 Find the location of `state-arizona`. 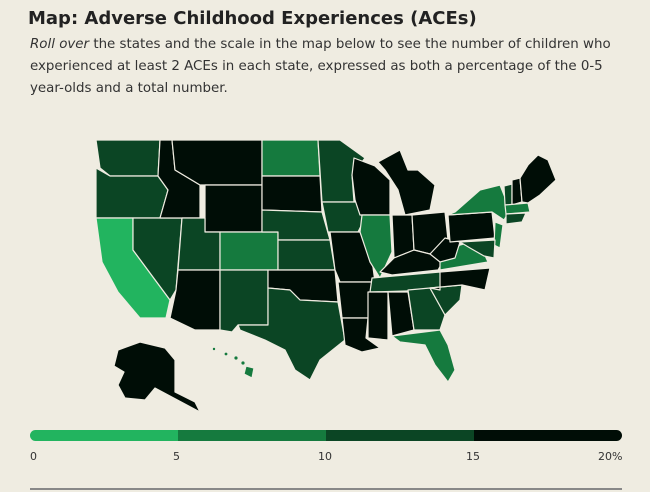

state-arizona is located at coordinates (195, 300).